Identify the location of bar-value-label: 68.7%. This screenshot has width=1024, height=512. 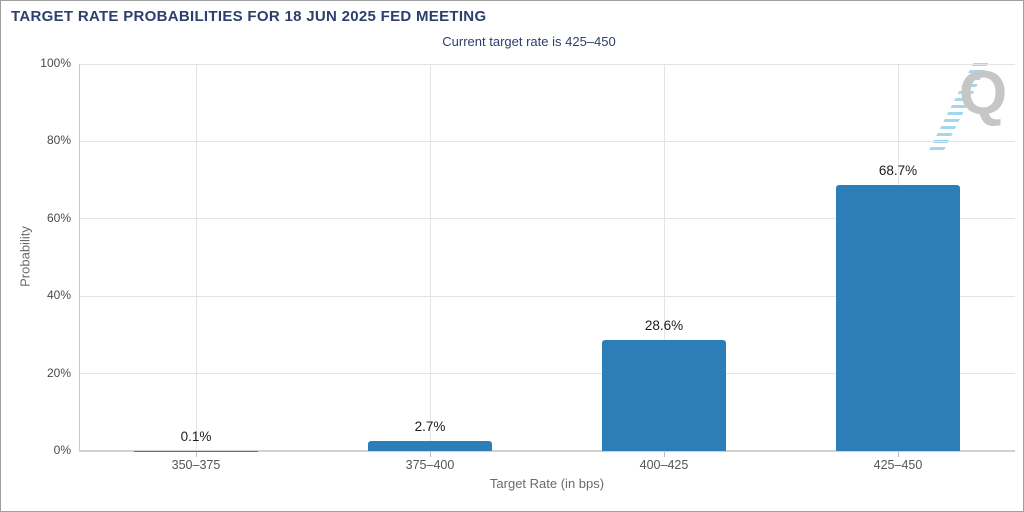
(898, 171).